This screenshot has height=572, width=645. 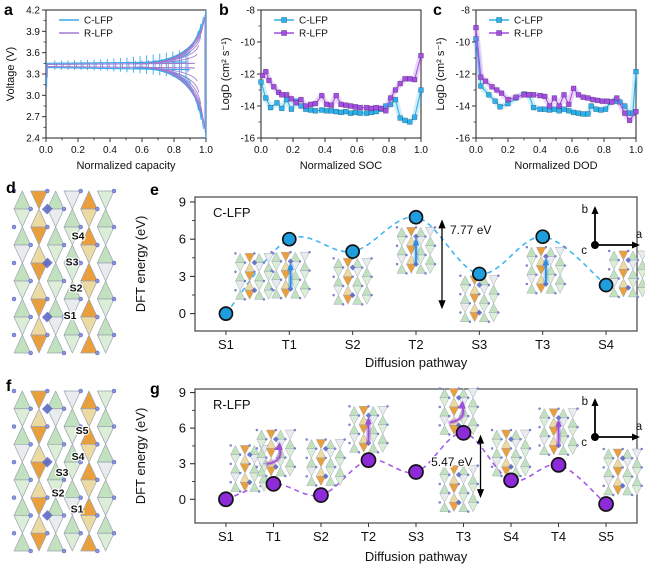 I want to click on svg-text: 2.7, so click(x=33, y=117).